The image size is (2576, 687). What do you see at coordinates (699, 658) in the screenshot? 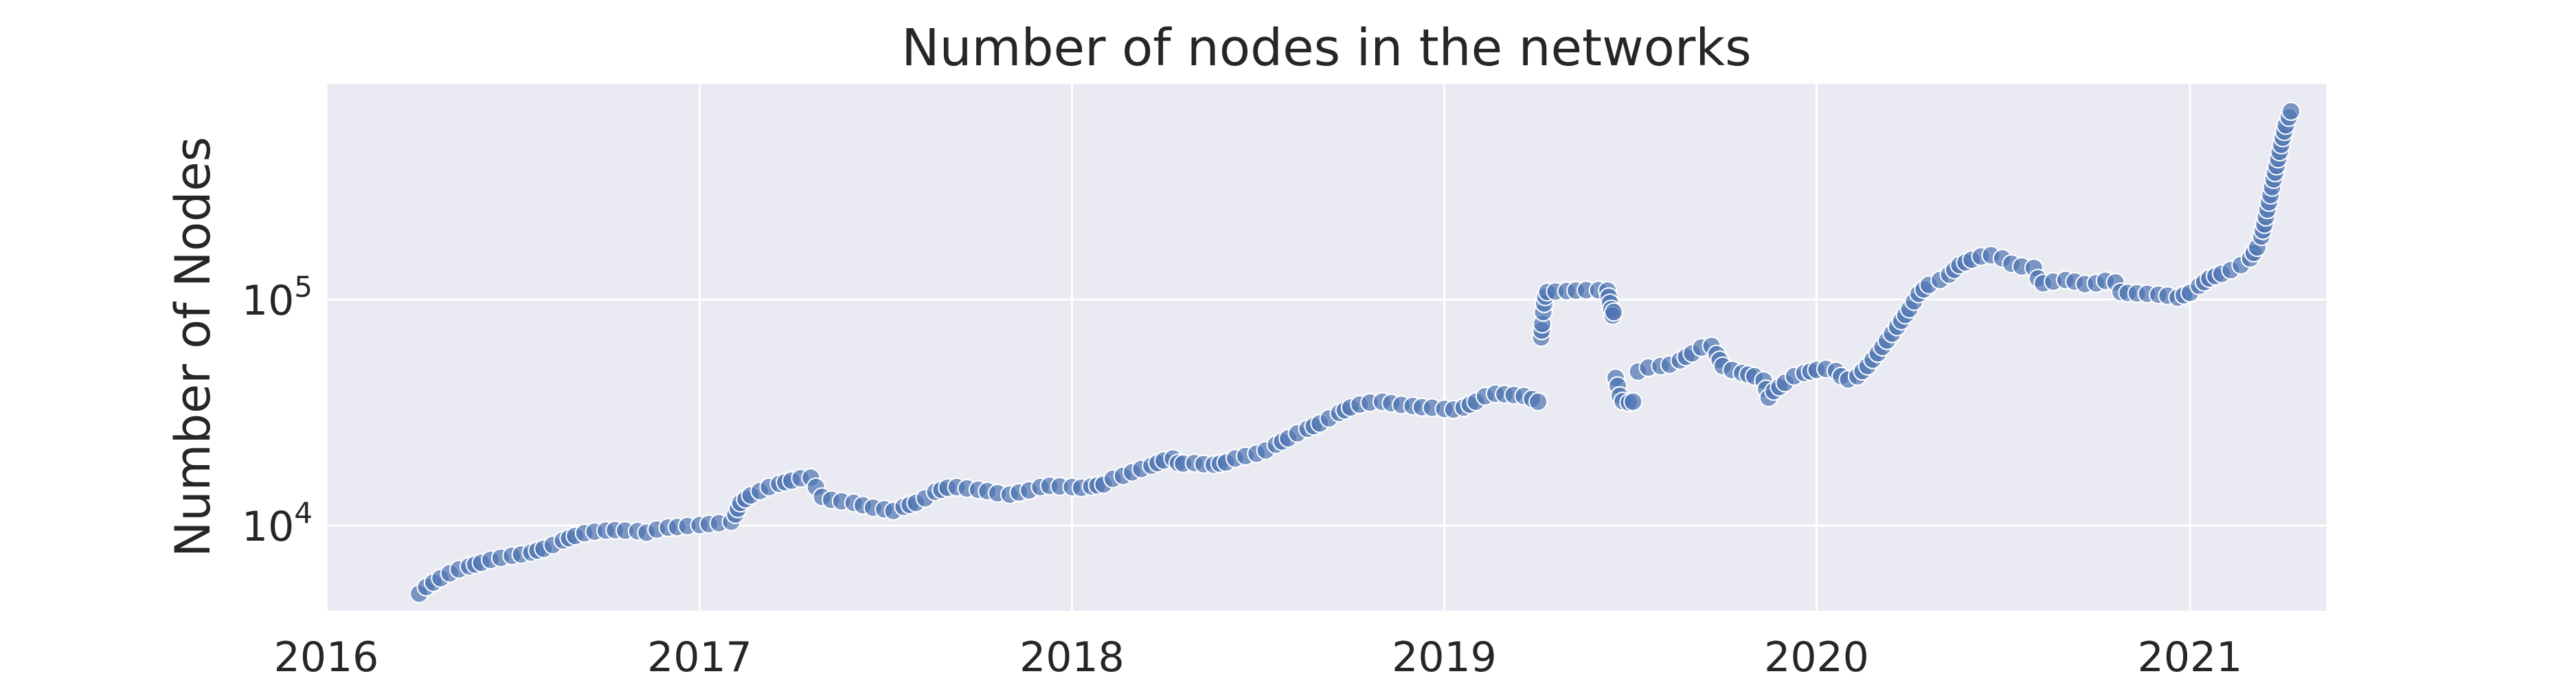
I see `x-tick-label: 2017` at bounding box center [699, 658].